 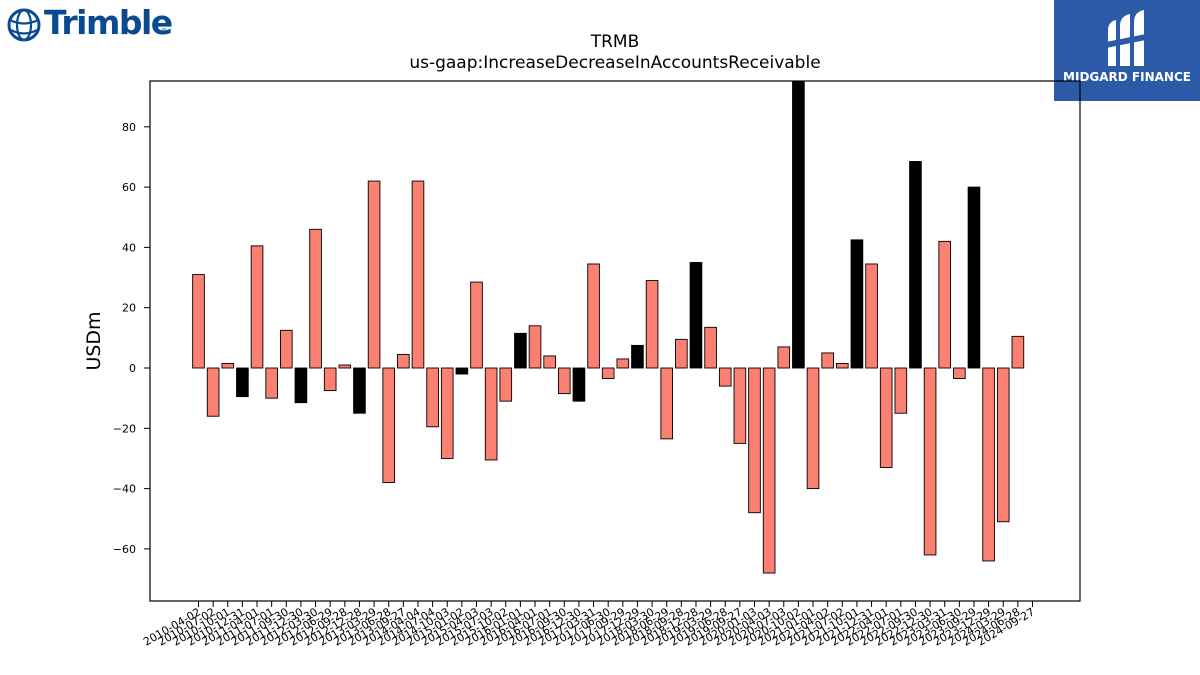 I want to click on y-axis-label: USDm, so click(x=94, y=340).